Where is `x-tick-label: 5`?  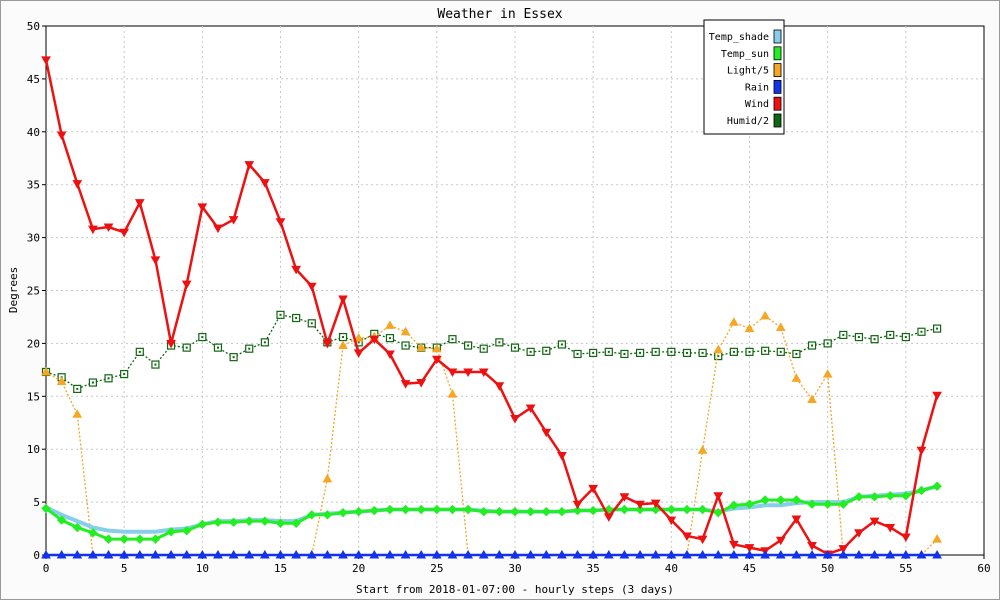
x-tick-label: 5 is located at coordinates (124, 568).